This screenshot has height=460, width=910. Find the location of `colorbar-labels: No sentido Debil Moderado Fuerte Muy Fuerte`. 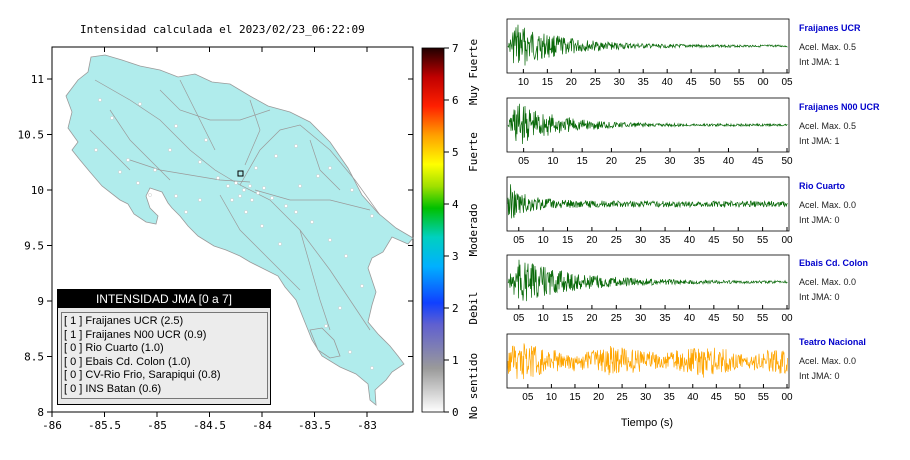

colorbar-labels: No sentido Debil Moderado Fuerte Muy Fuerte is located at coordinates (473, 229).